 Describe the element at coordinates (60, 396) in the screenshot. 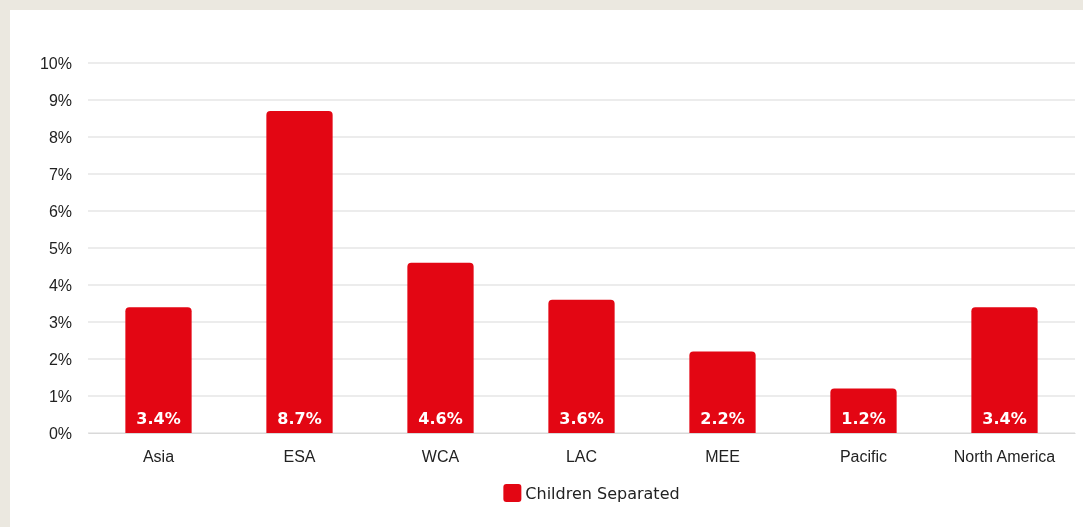

I see `y-tick-label: 1%` at that location.